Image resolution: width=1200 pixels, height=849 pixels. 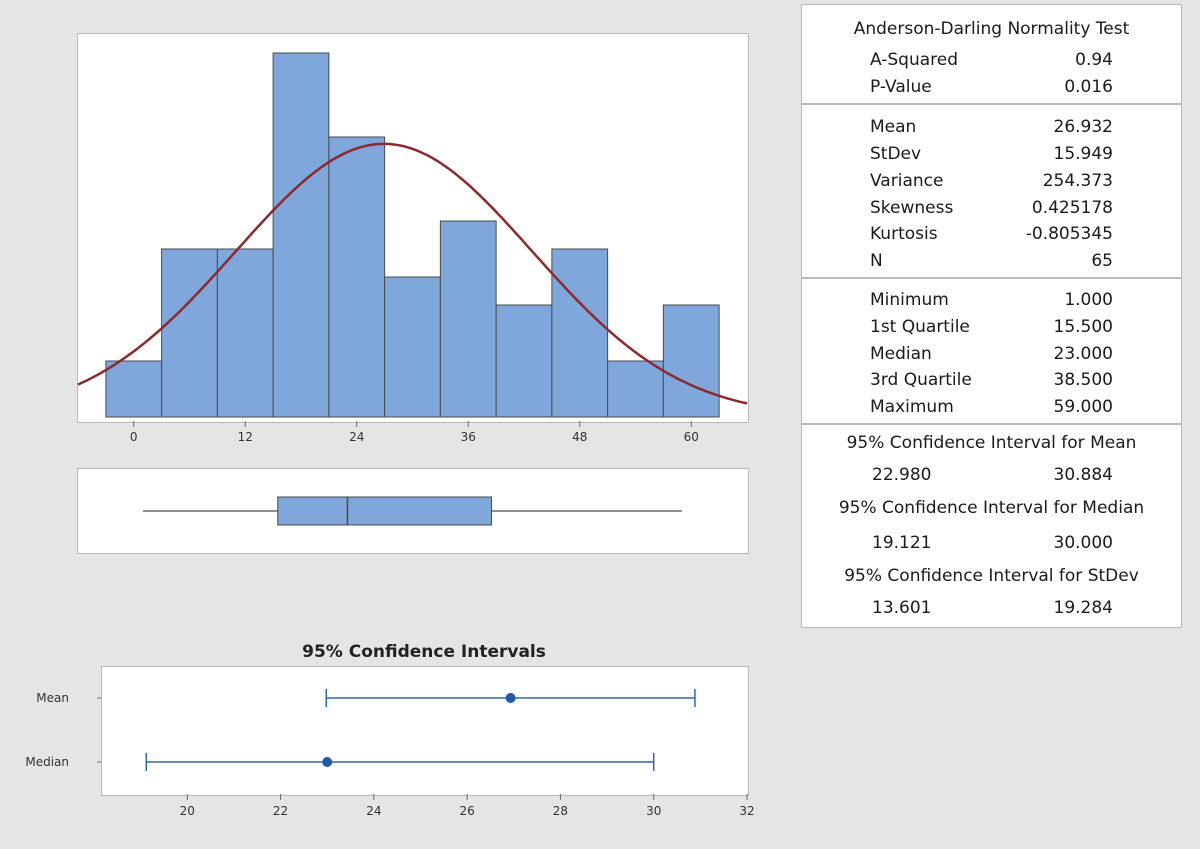 What do you see at coordinates (902, 475) in the screenshot?
I see `ci-mean-lower: 22.980` at bounding box center [902, 475].